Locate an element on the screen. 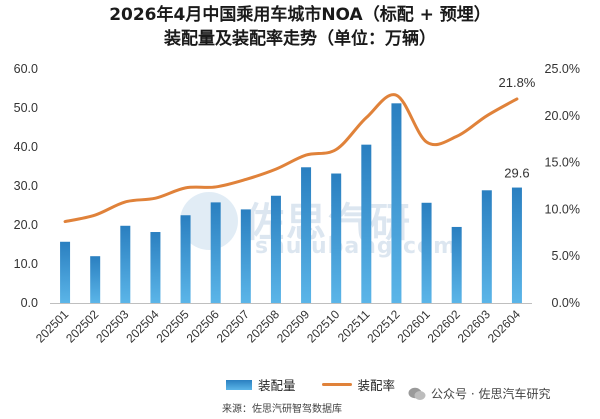 The height and width of the screenshot is (419, 600). y-left-tick-label: 20.0 is located at coordinates (26, 225).